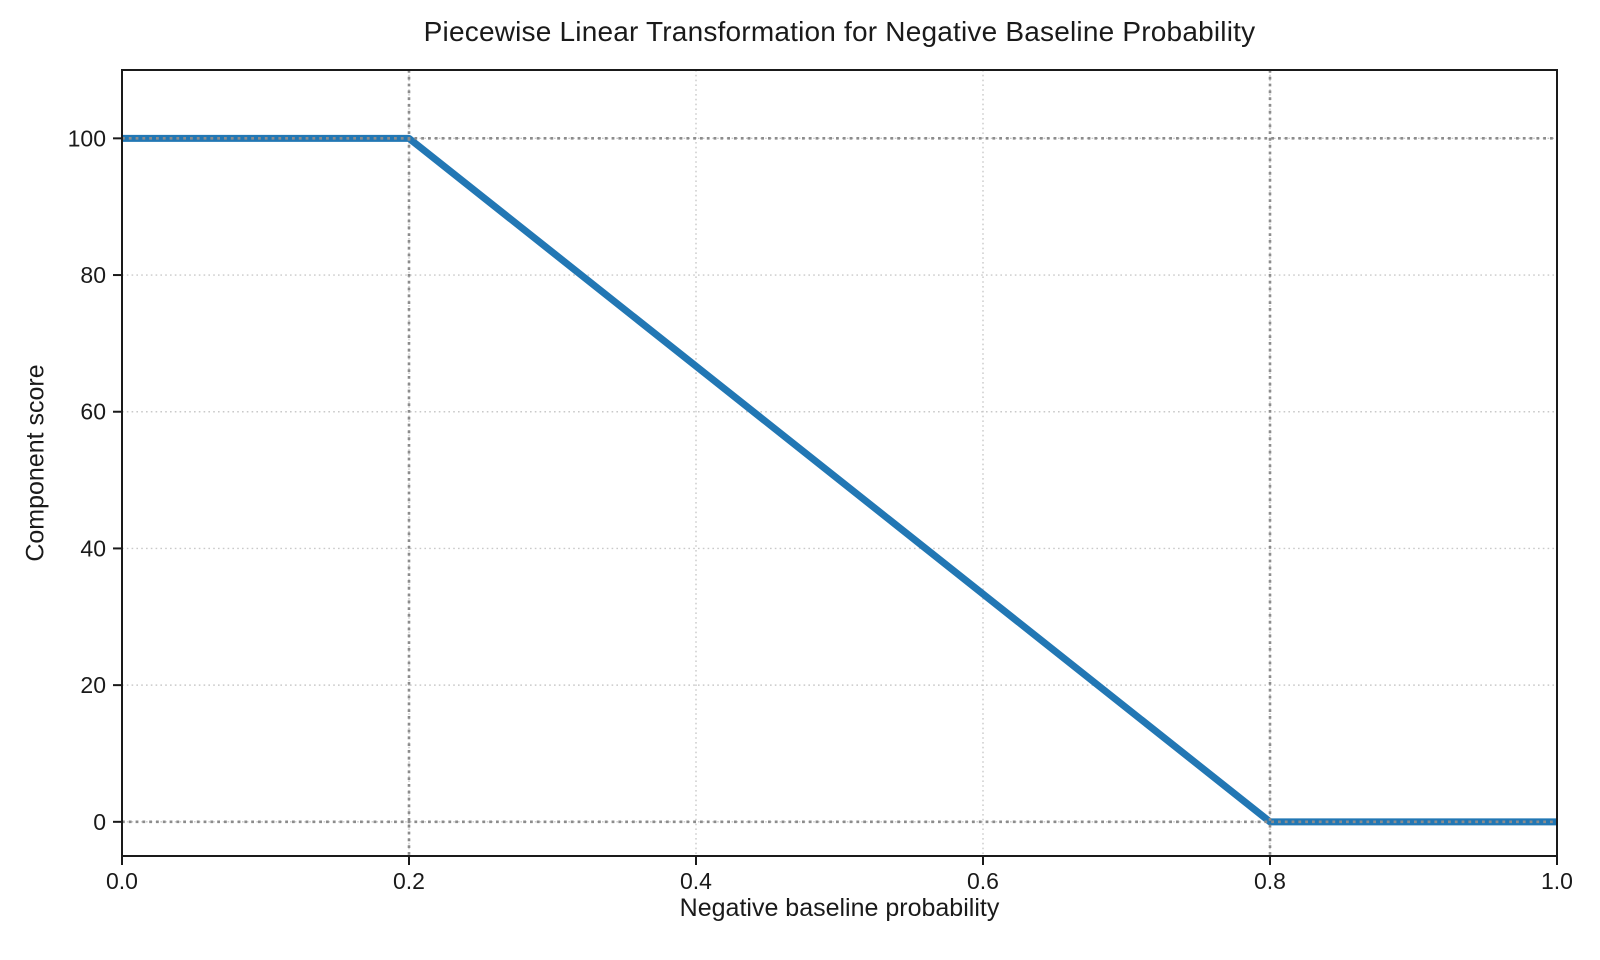 This screenshot has width=1600, height=960. Describe the element at coordinates (35, 463) in the screenshot. I see `y-axis-label: Component score` at that location.